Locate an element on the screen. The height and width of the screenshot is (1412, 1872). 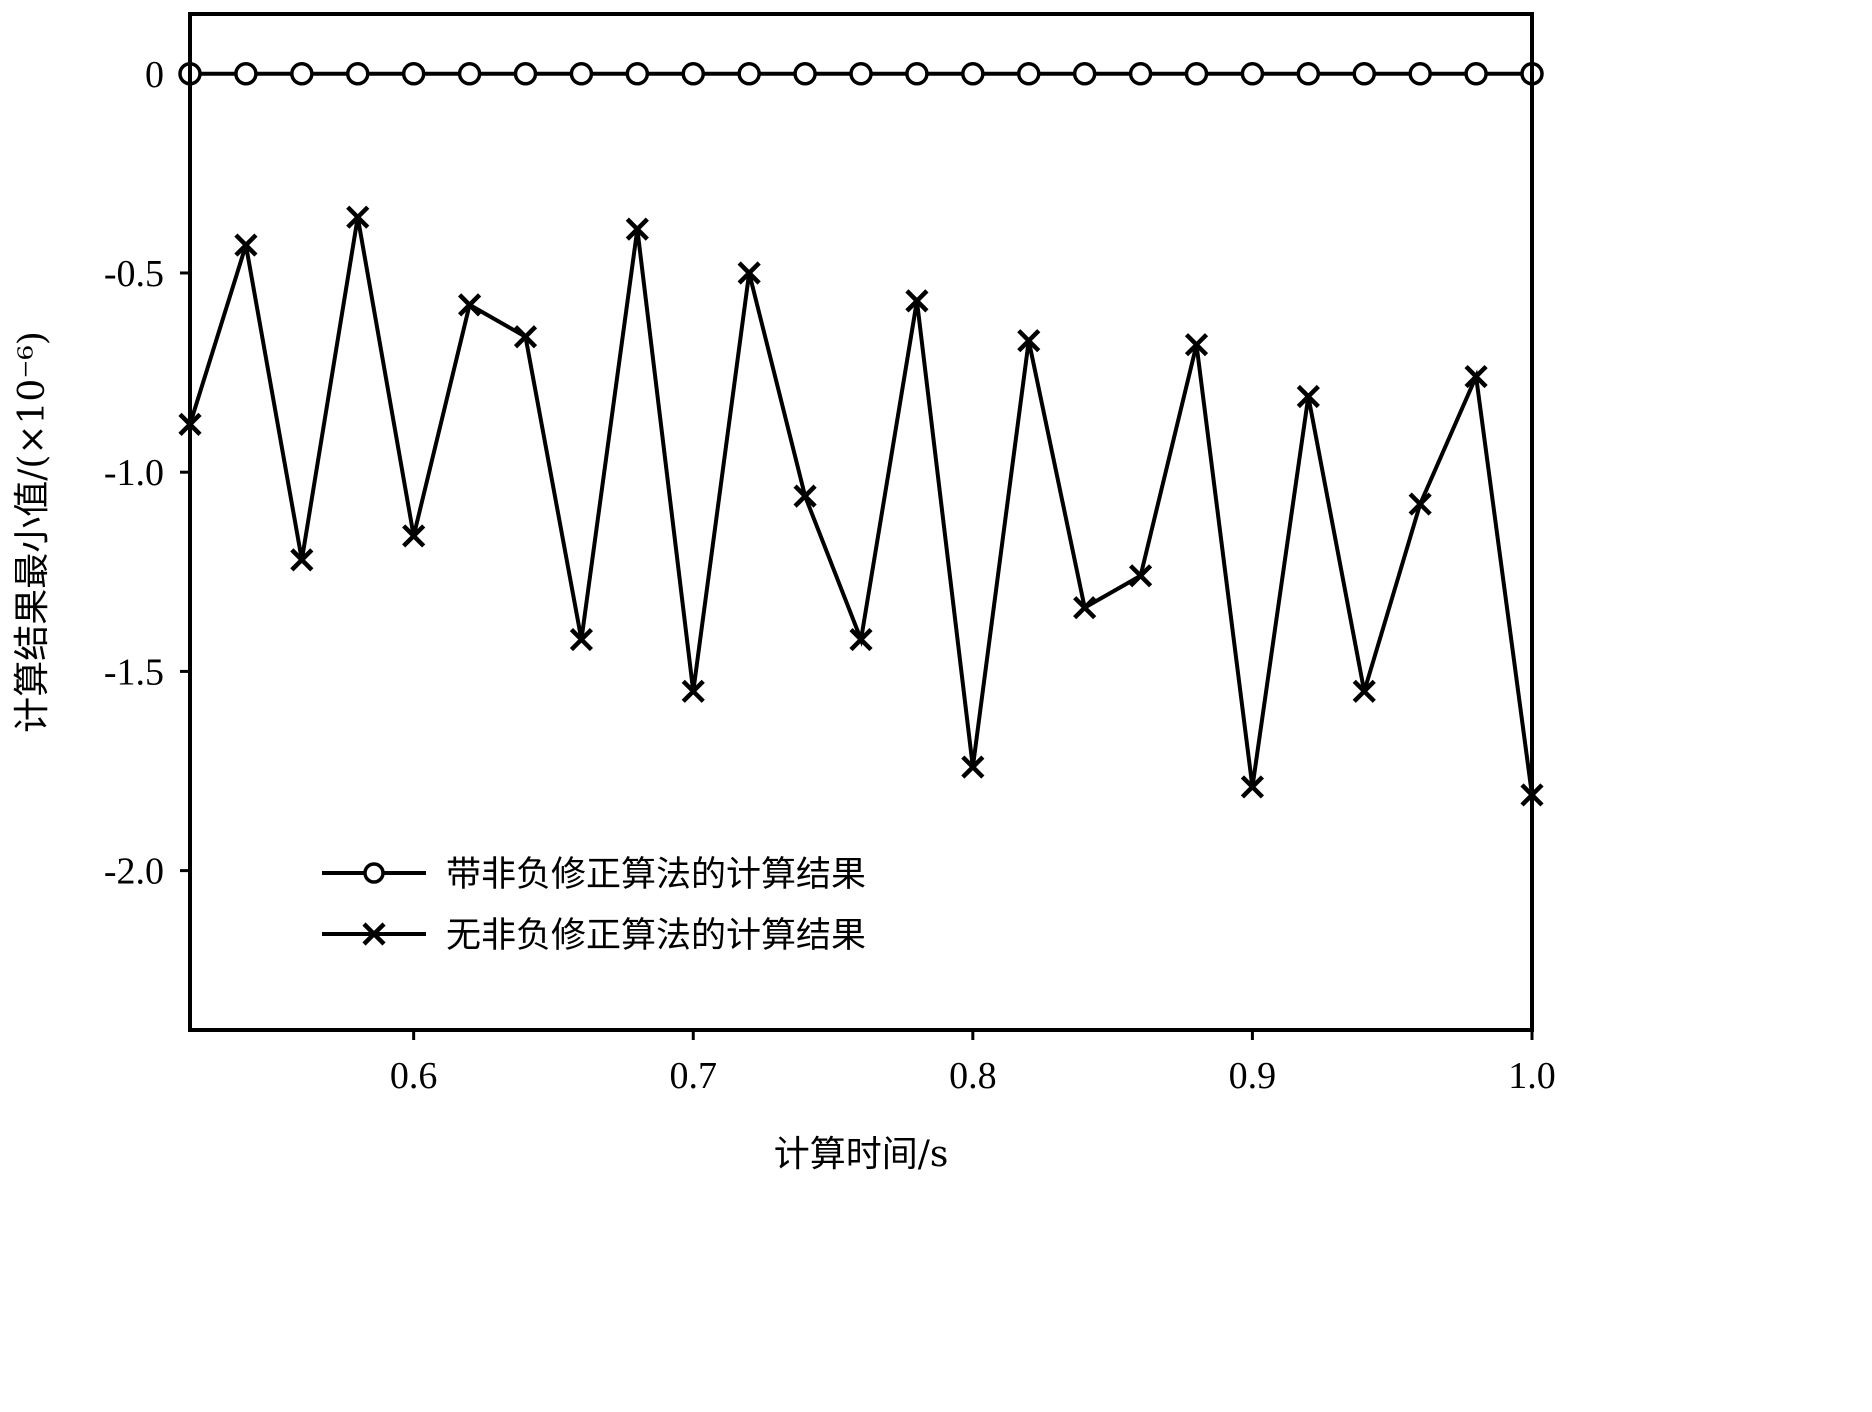
legend-entry-circle-series: 带非负修正算法的计算结果 is located at coordinates (594, 875).